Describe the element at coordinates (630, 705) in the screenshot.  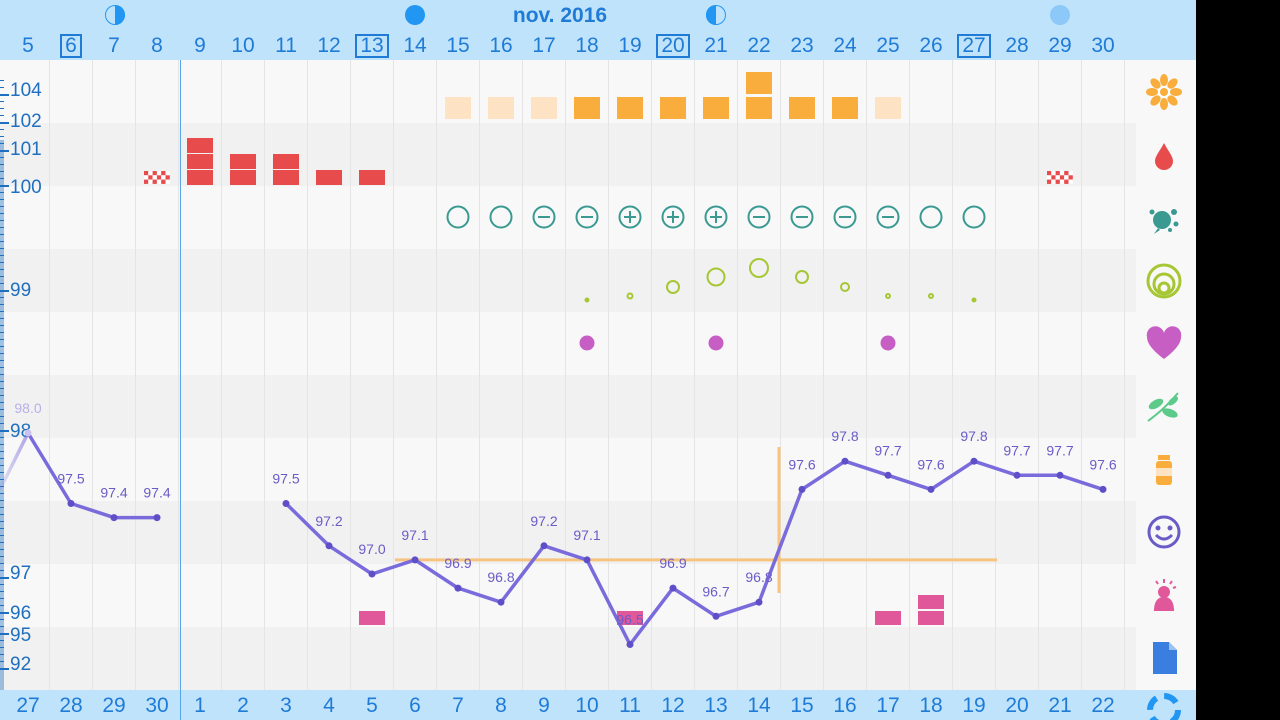
I see `cycle-day: 11` at that location.